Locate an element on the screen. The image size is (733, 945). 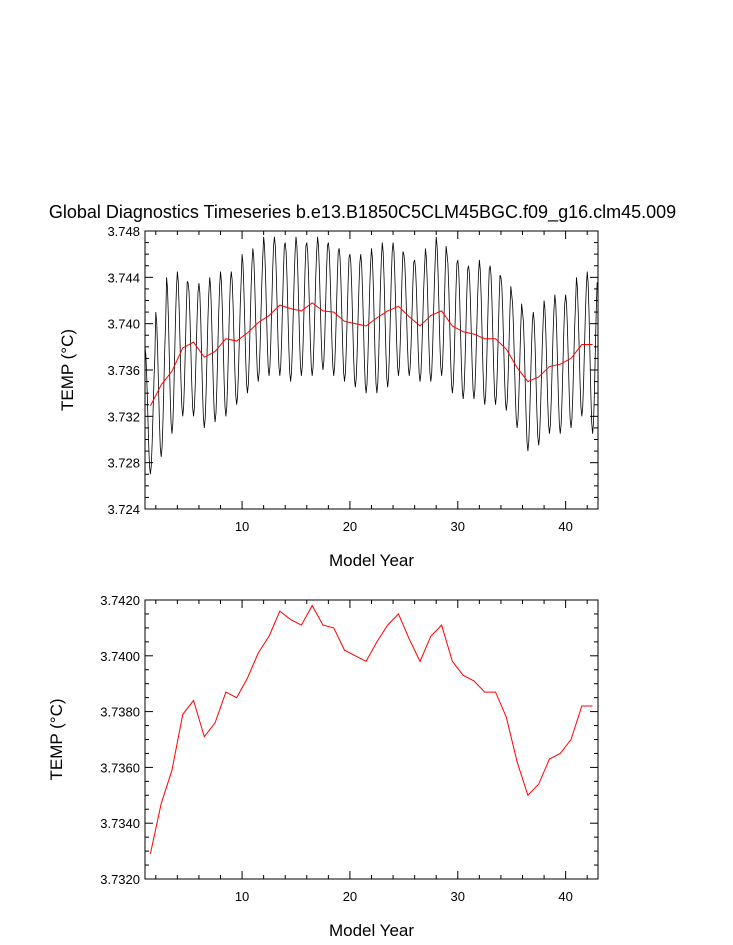
y-tick-label: 3.7380 is located at coordinates (120, 712).